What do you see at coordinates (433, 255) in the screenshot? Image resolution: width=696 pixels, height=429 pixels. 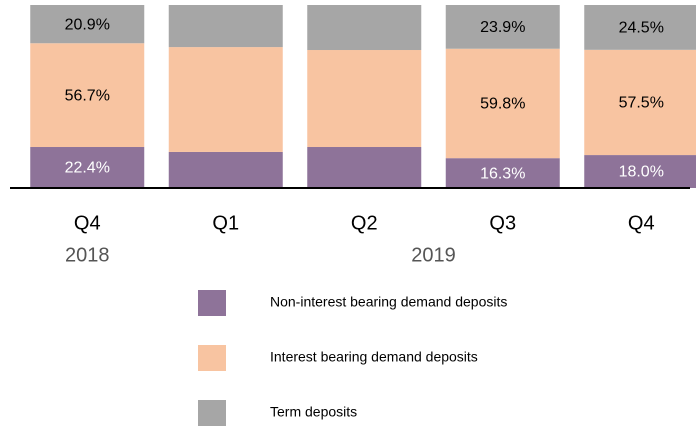 I see `group-label: 2019` at bounding box center [433, 255].